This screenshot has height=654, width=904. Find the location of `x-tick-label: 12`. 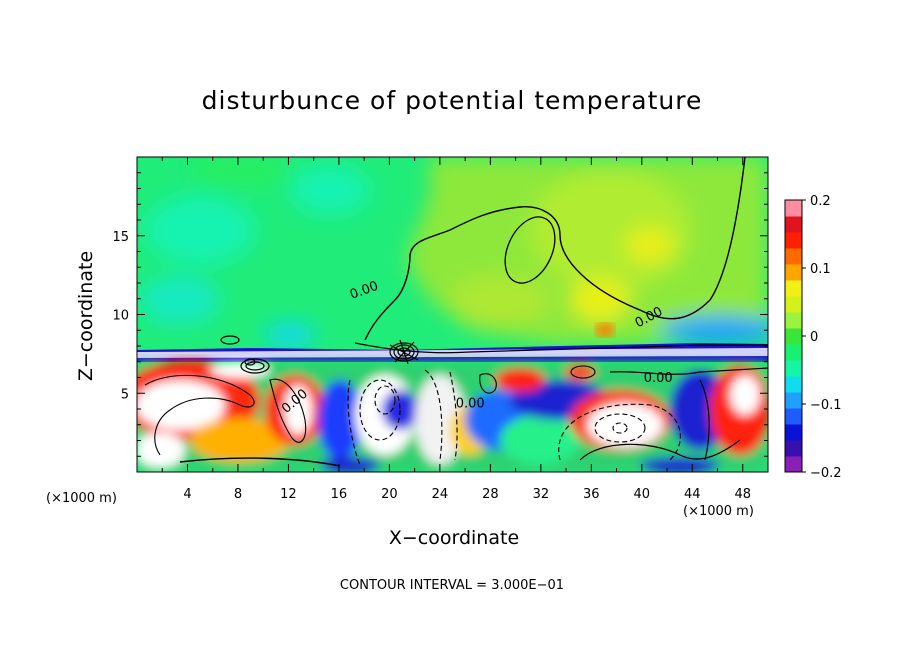

x-tick-label: 12 is located at coordinates (288, 494).